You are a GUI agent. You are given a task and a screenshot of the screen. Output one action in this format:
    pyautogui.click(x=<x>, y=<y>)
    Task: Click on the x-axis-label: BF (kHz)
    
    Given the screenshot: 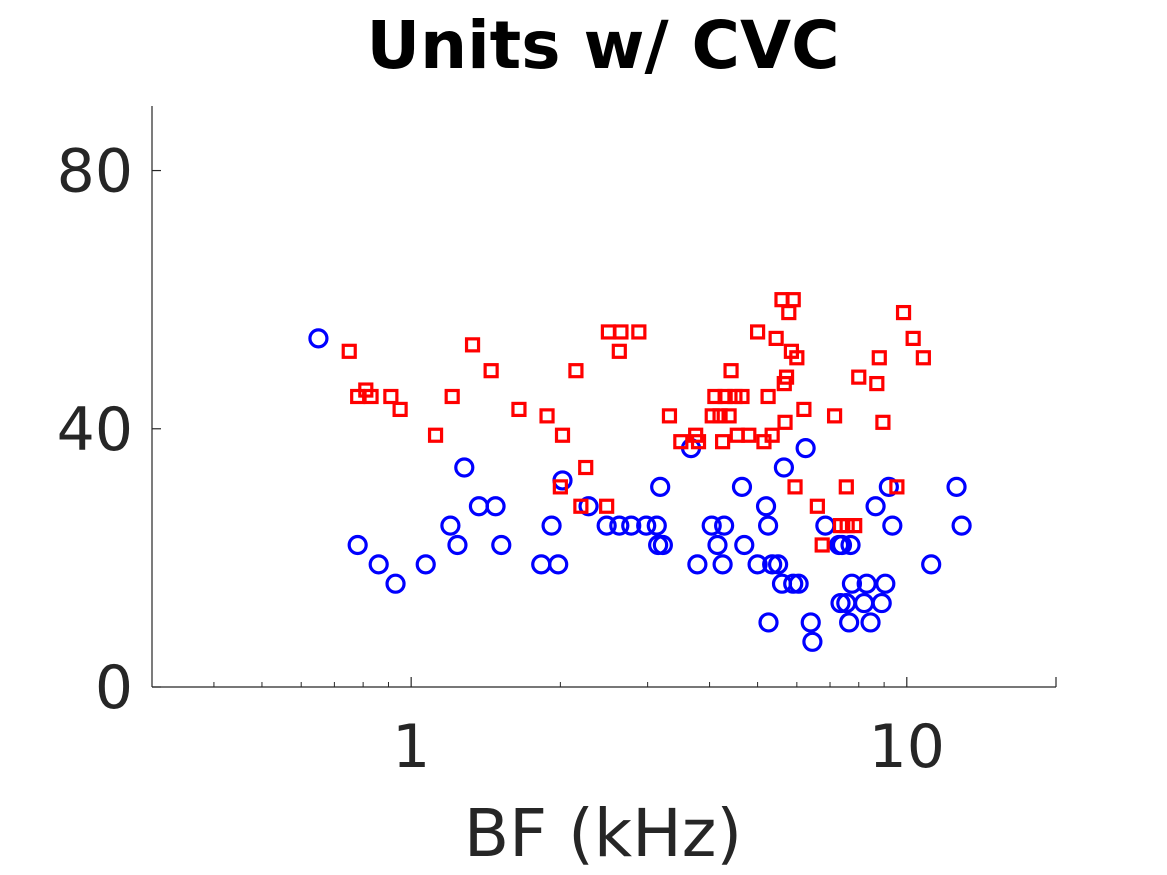 What is the action you would take?
    pyautogui.click(x=603, y=833)
    